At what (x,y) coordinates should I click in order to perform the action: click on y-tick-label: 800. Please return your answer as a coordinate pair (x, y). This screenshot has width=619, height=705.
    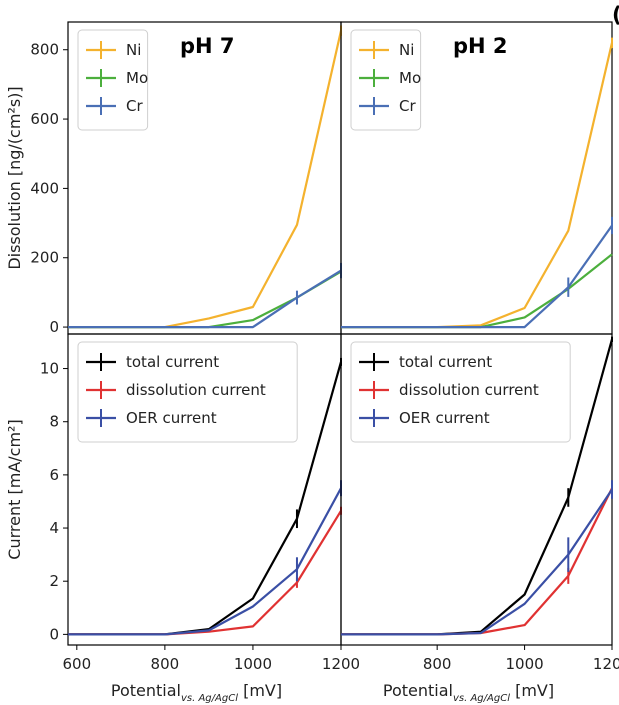
    Looking at the image, I should click on (44, 50).